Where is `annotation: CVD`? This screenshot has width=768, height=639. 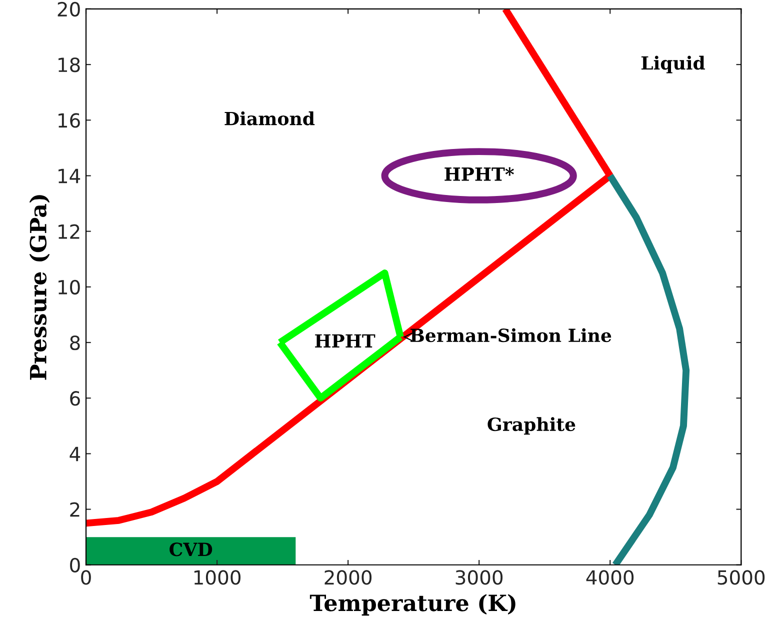
annotation: CVD is located at coordinates (191, 549).